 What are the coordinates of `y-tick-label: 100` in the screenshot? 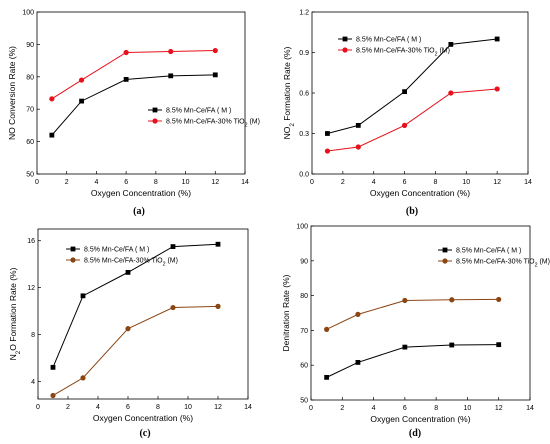 It's located at (28, 13).